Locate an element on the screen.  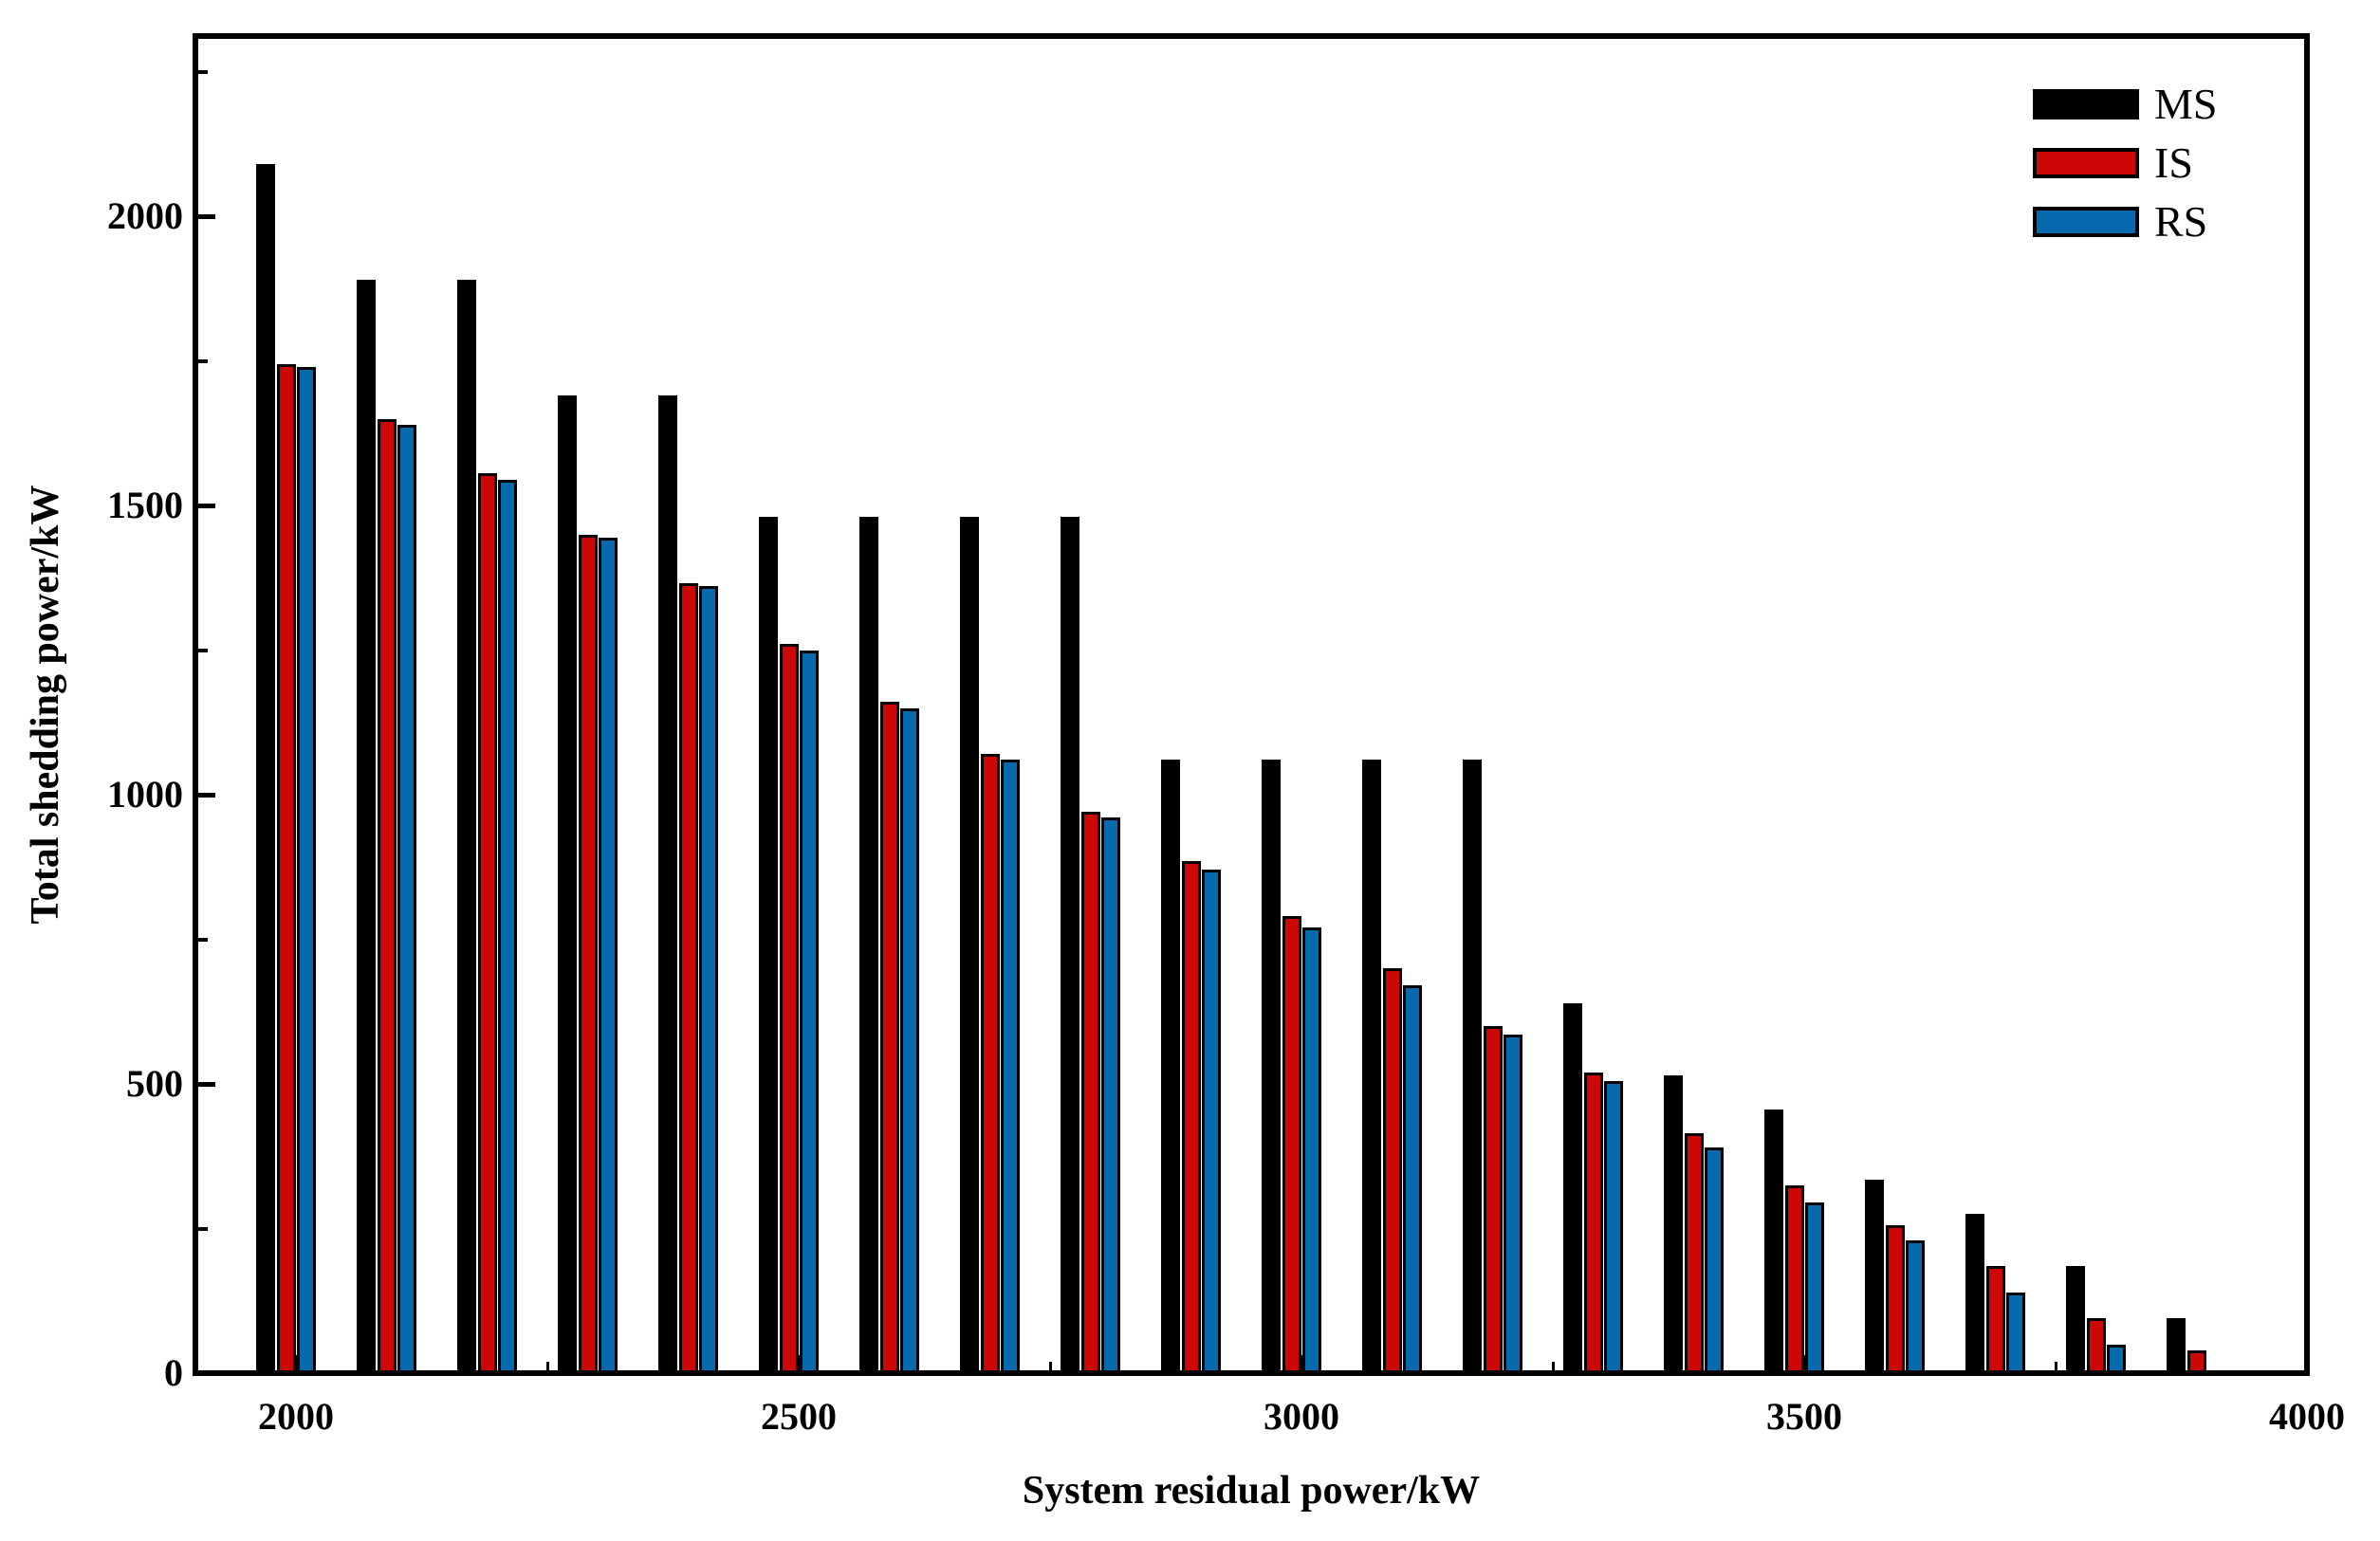
y-tick-label: 500 is located at coordinates (154, 1083).